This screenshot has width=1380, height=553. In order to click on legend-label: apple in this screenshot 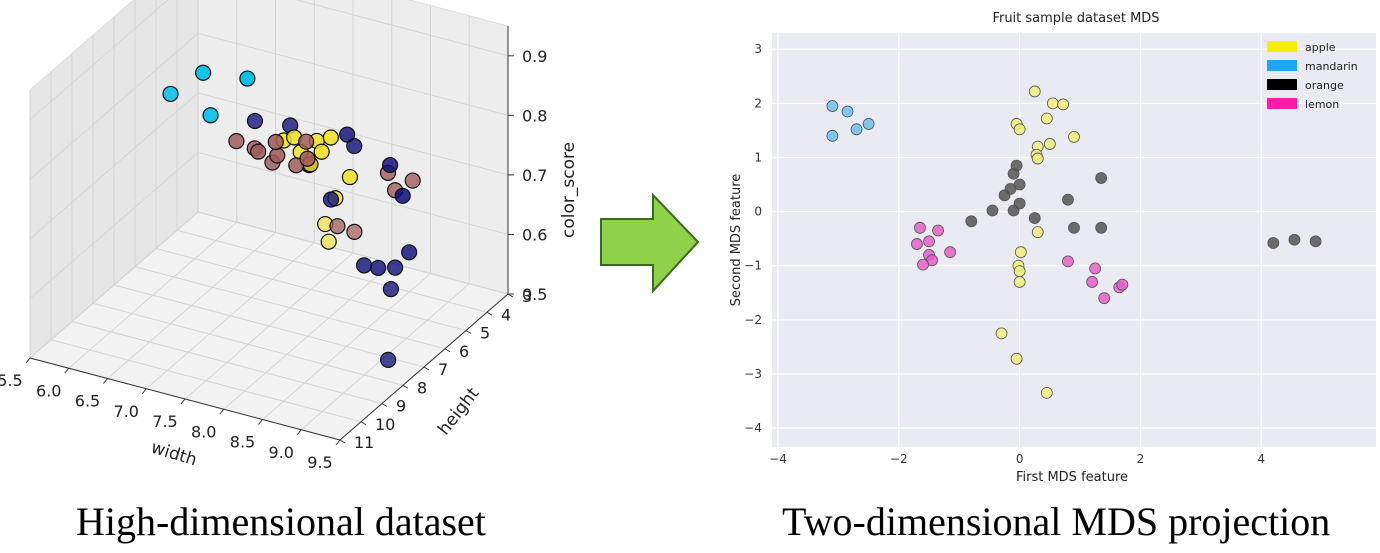, I will do `click(1320, 47)`.